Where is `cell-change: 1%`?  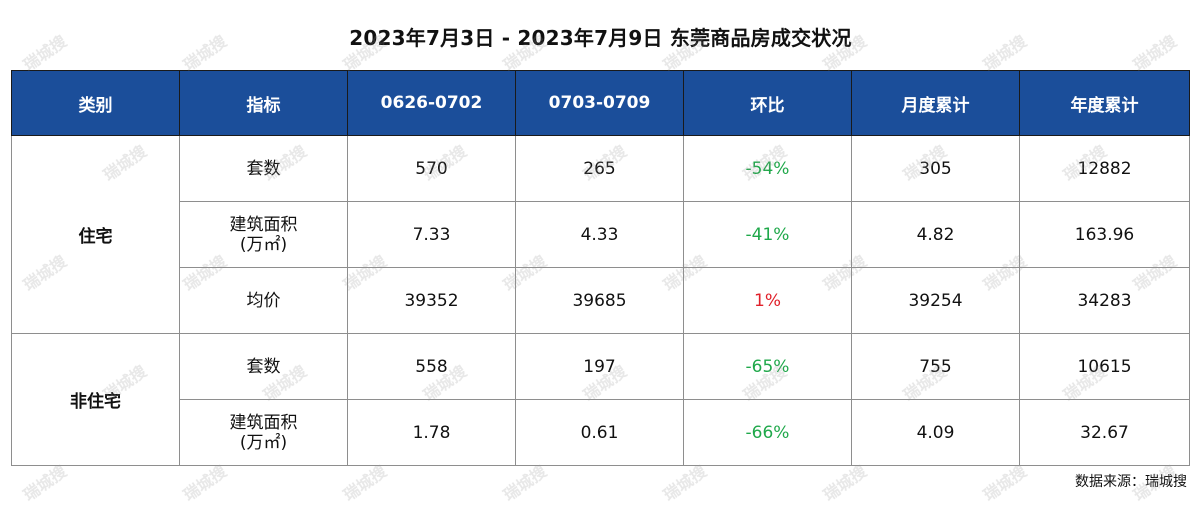 cell-change: 1% is located at coordinates (767, 300).